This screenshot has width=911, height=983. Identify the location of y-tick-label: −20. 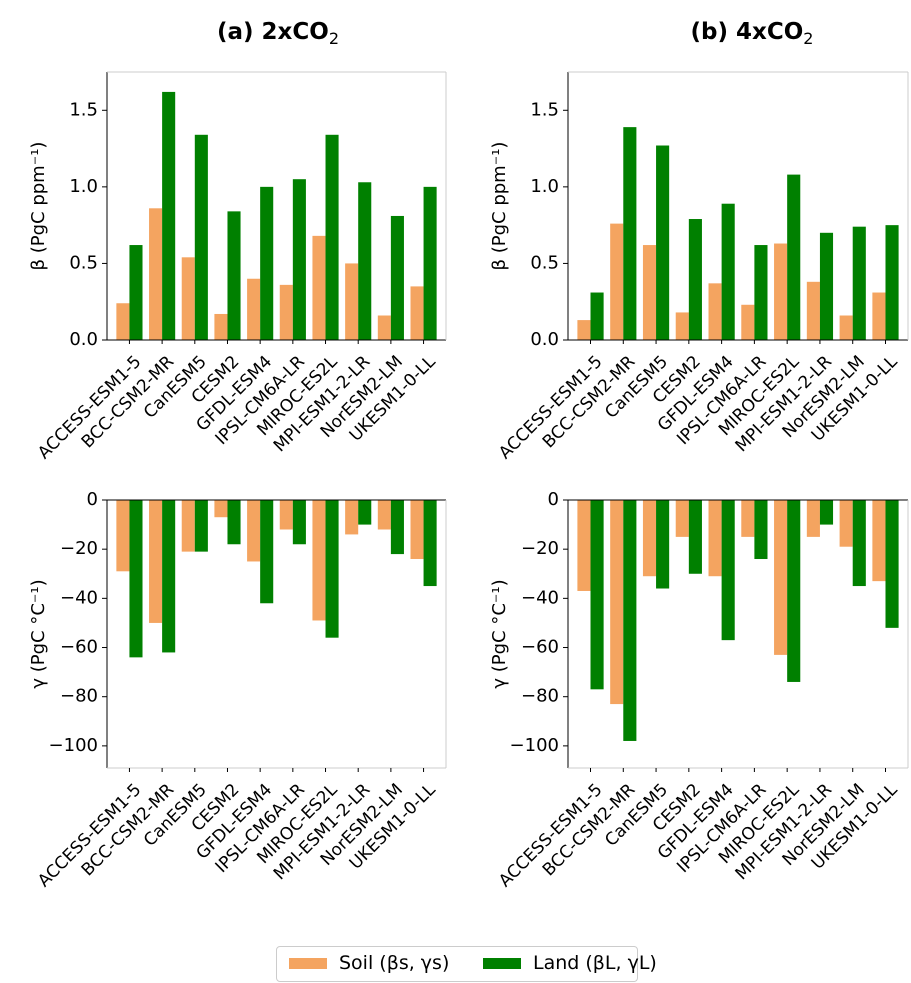
(79, 548).